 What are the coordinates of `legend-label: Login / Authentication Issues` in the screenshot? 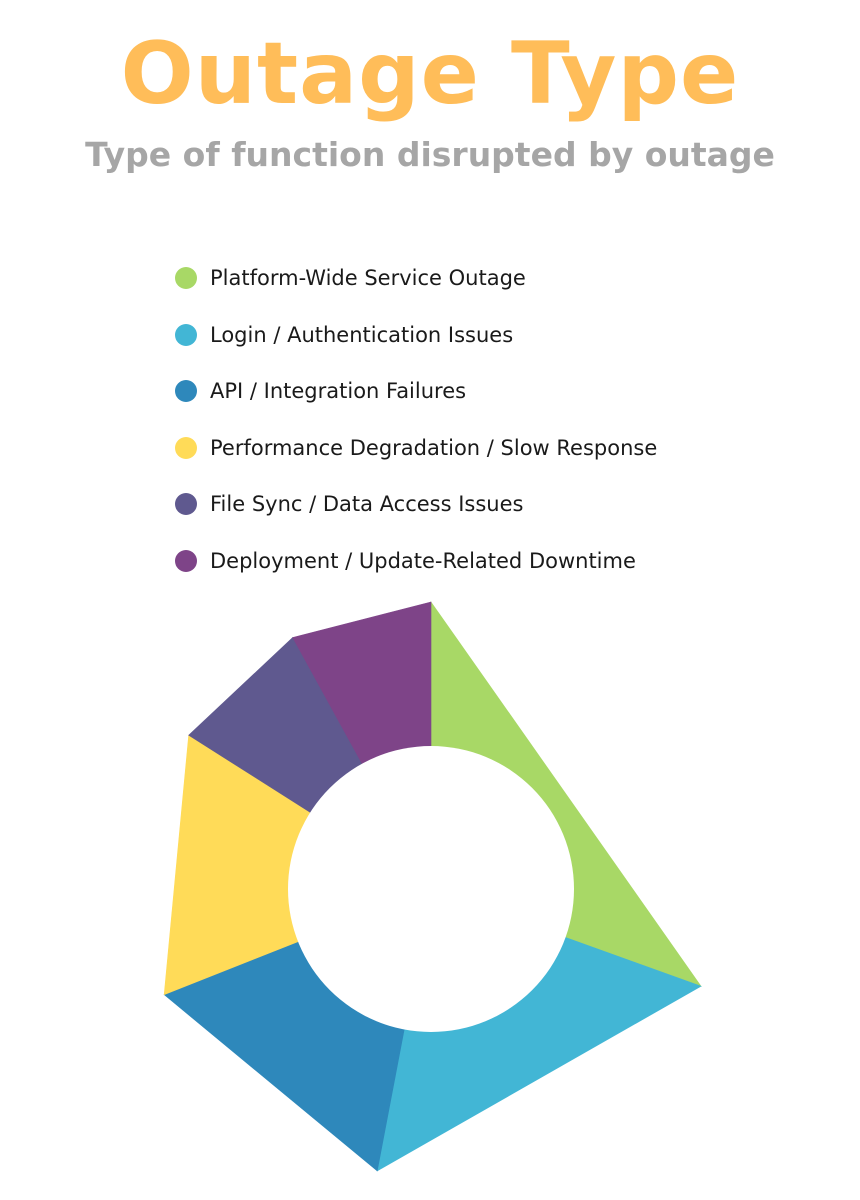 It's located at (362, 334).